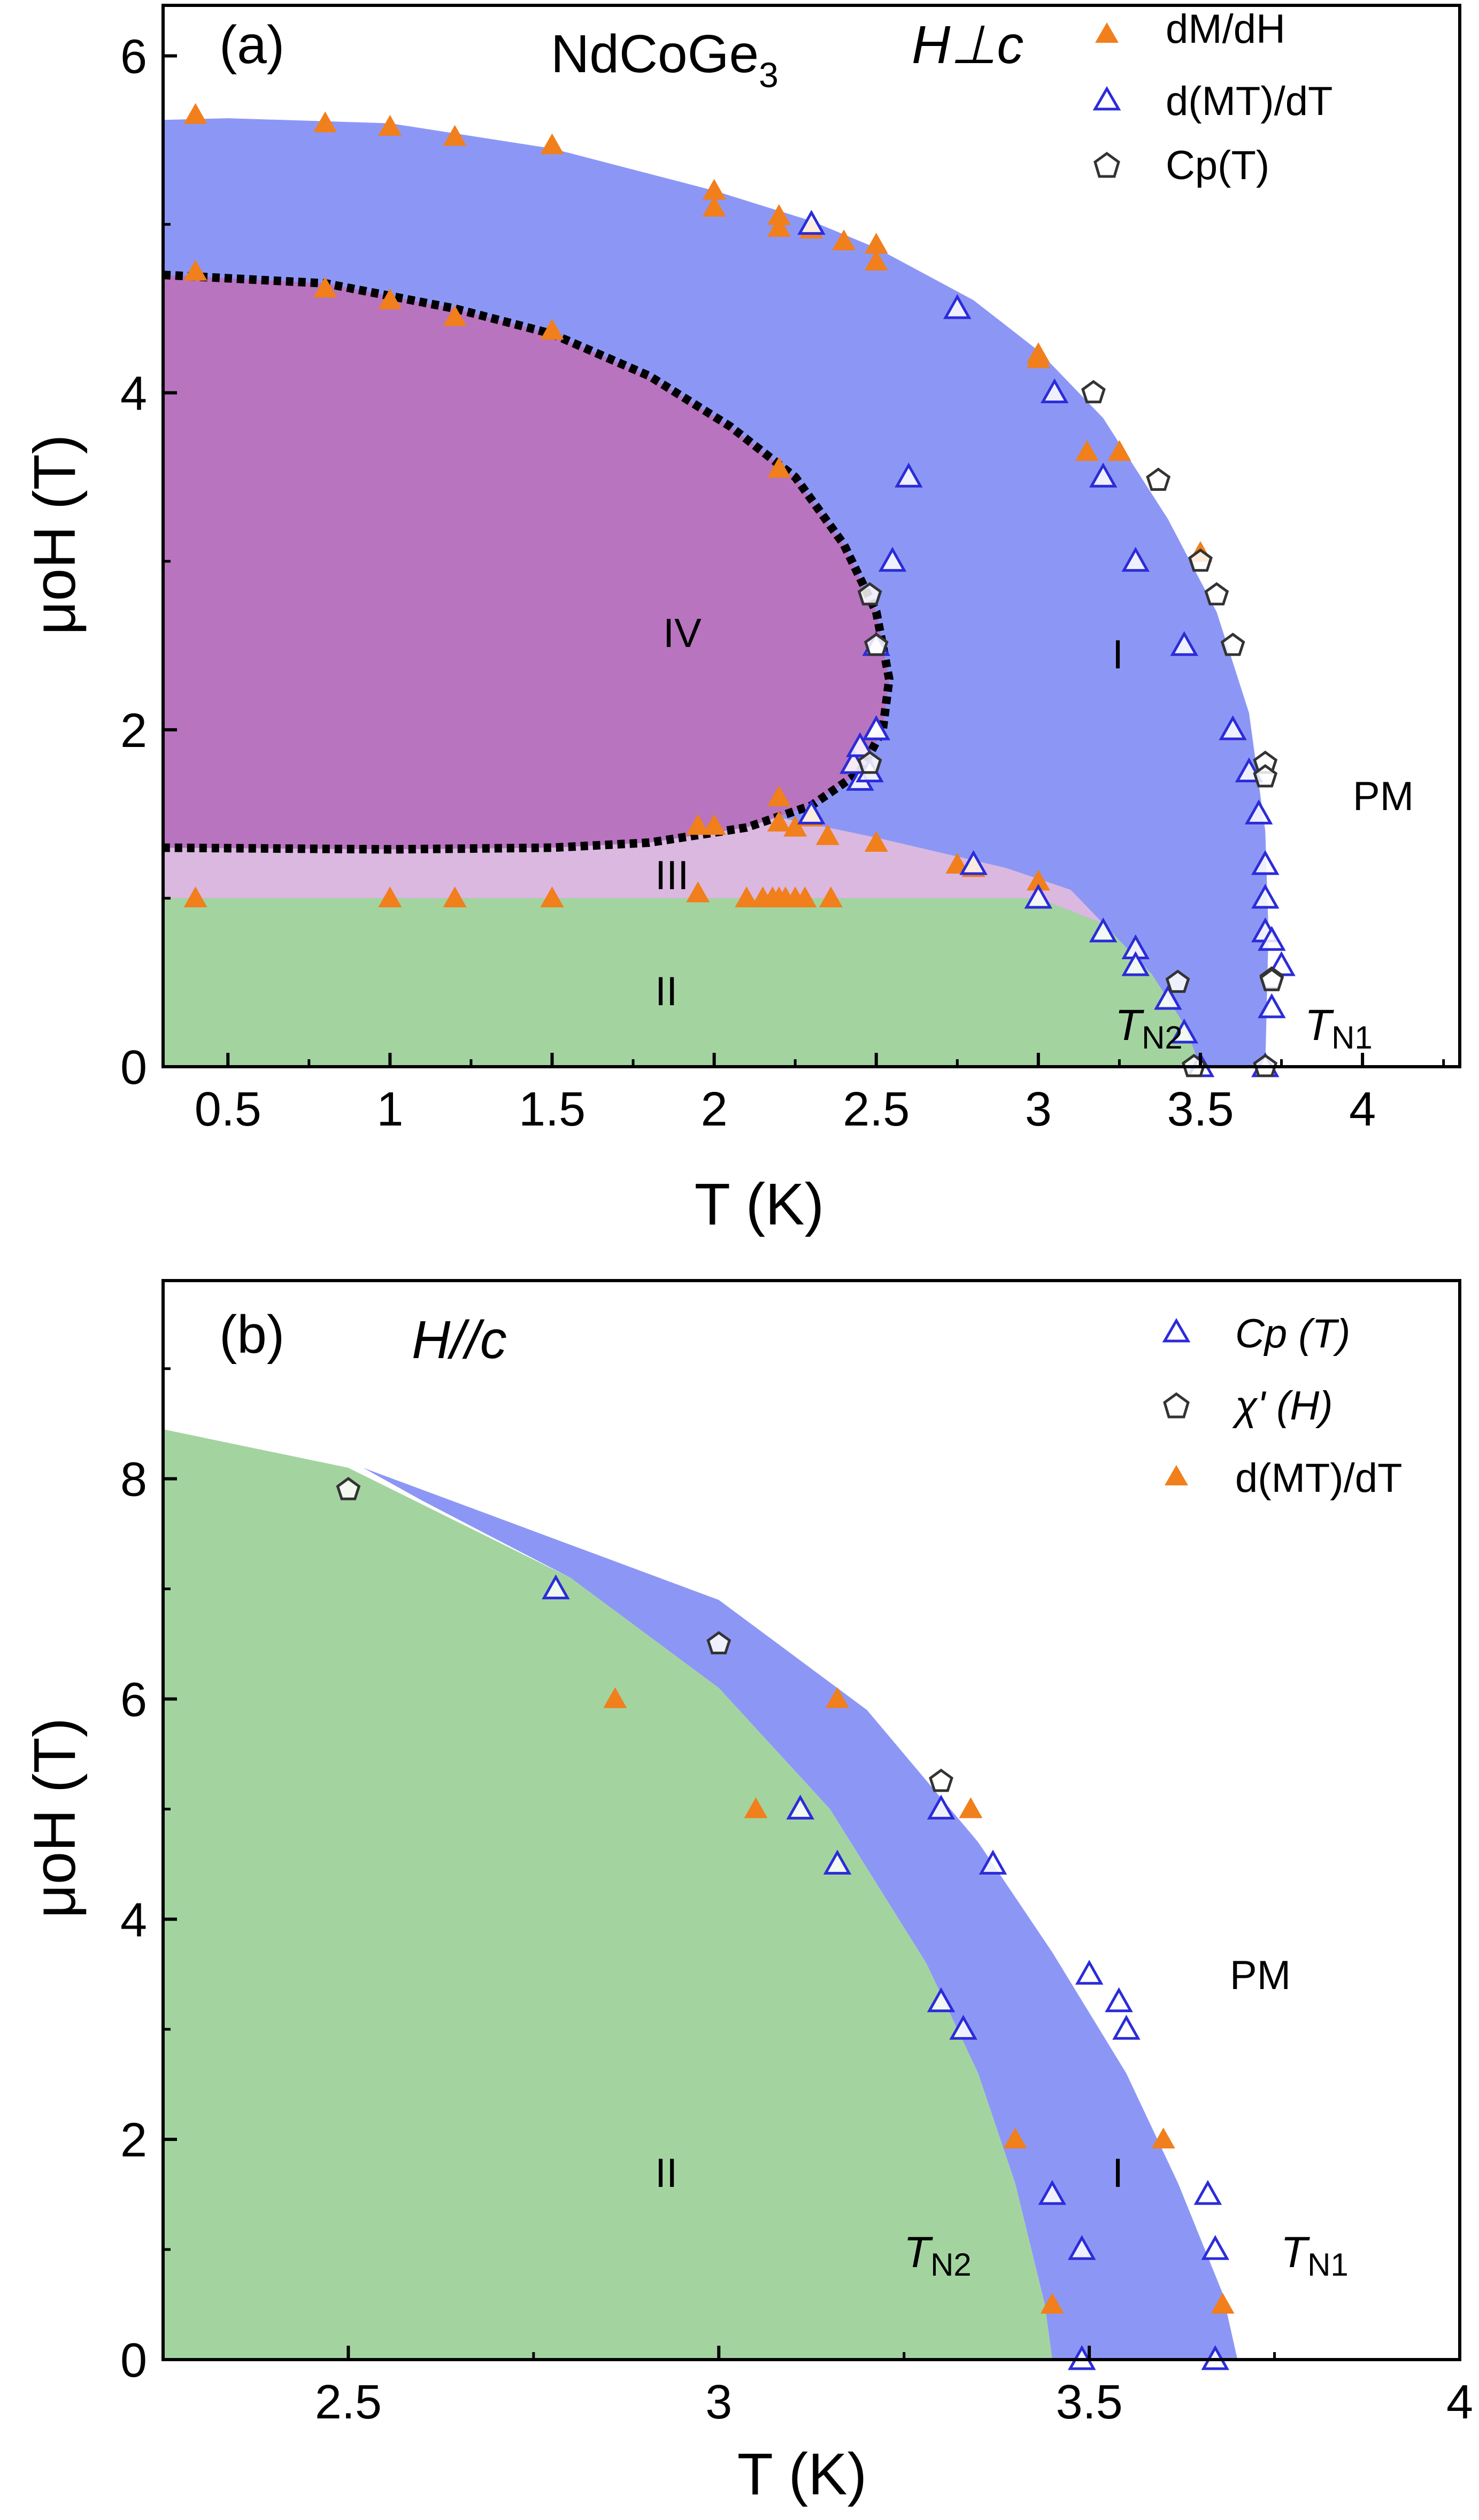 This screenshot has width=1479, height=2520. What do you see at coordinates (938, 2255) in the screenshot?
I see `tn2-label-b: TN2` at bounding box center [938, 2255].